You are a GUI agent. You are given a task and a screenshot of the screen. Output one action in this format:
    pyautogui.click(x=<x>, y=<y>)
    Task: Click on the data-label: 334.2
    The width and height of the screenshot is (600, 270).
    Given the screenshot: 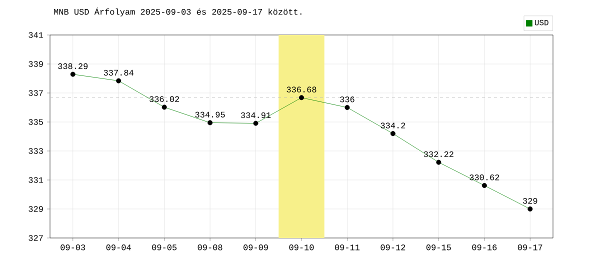 What is the action you would take?
    pyautogui.click(x=393, y=125)
    